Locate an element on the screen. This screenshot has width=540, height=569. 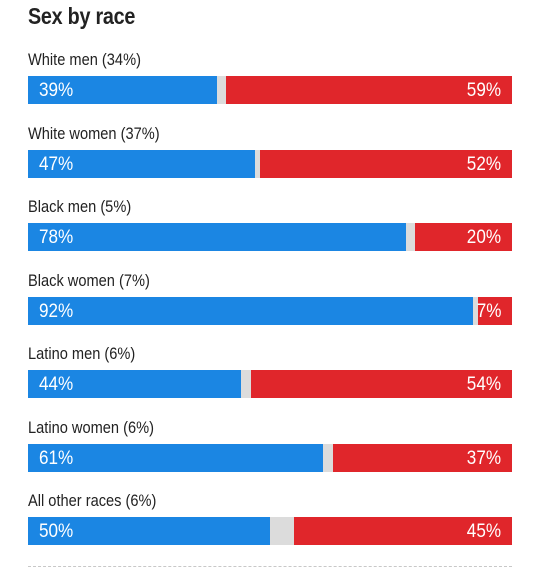
data-label-rep: 37% is located at coordinates (483, 458).